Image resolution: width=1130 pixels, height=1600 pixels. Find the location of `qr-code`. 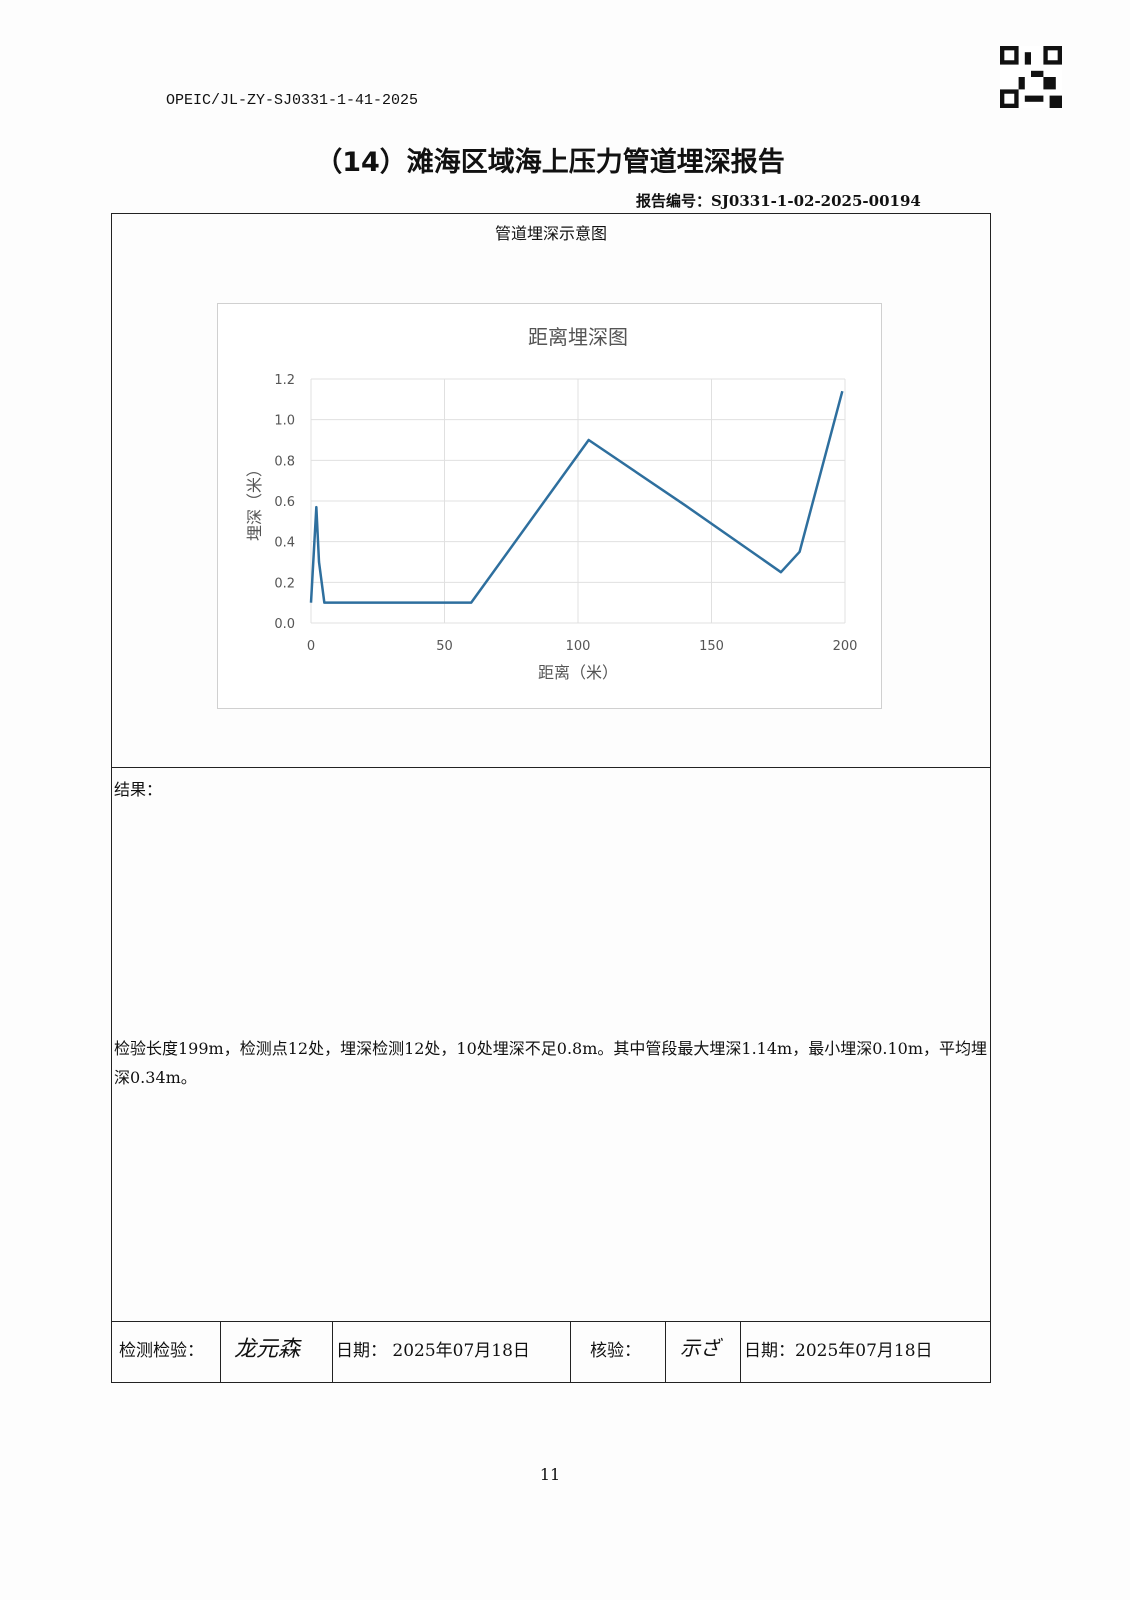

qr-code is located at coordinates (1031, 77).